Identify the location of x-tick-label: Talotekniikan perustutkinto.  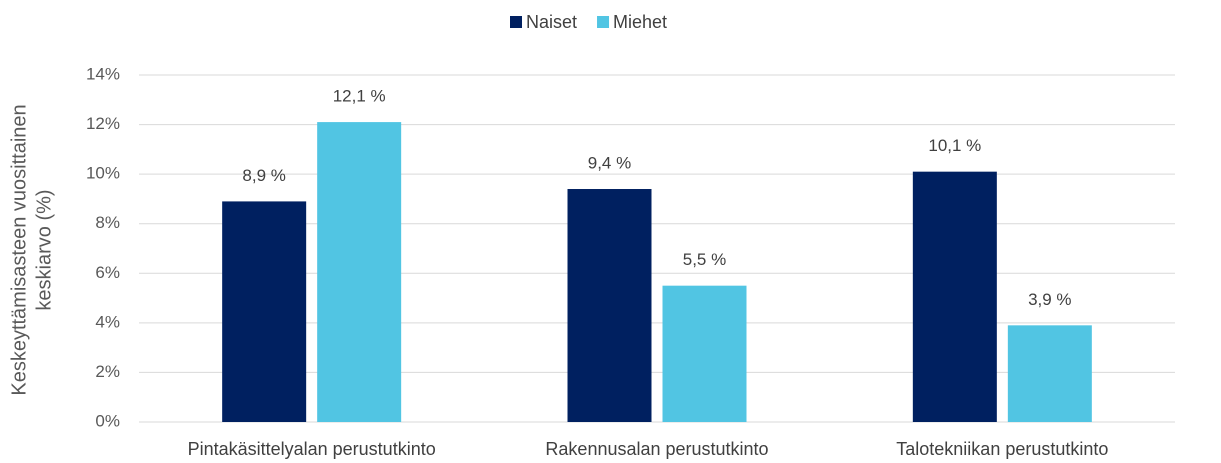
(1002, 449).